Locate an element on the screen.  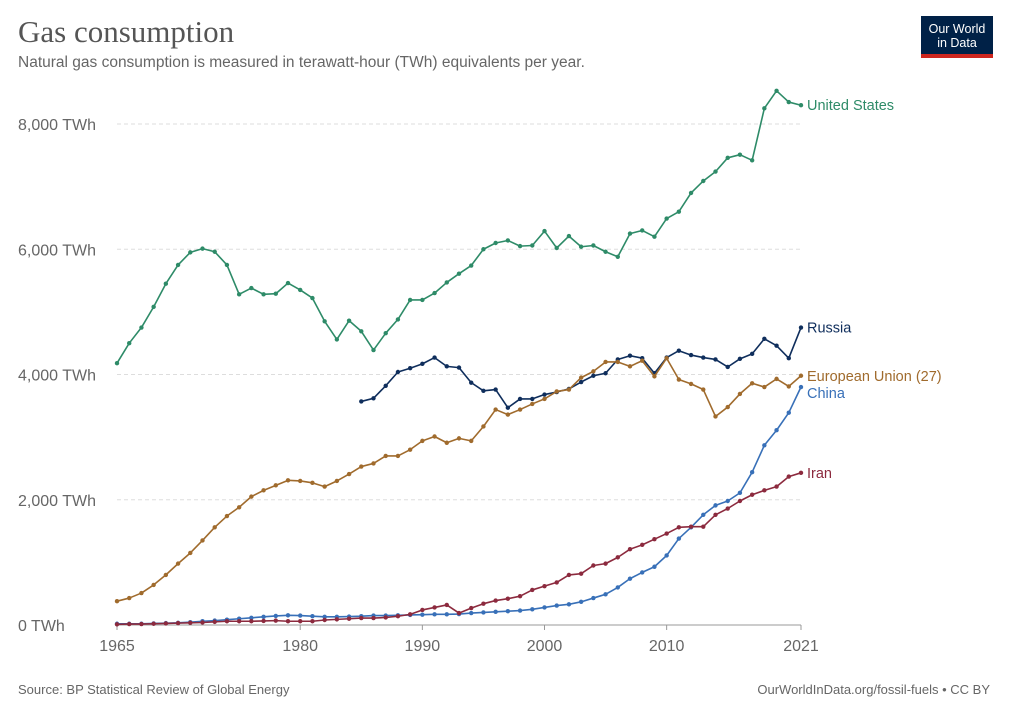
x-tick-label-3: 2000 is located at coordinates (545, 646).